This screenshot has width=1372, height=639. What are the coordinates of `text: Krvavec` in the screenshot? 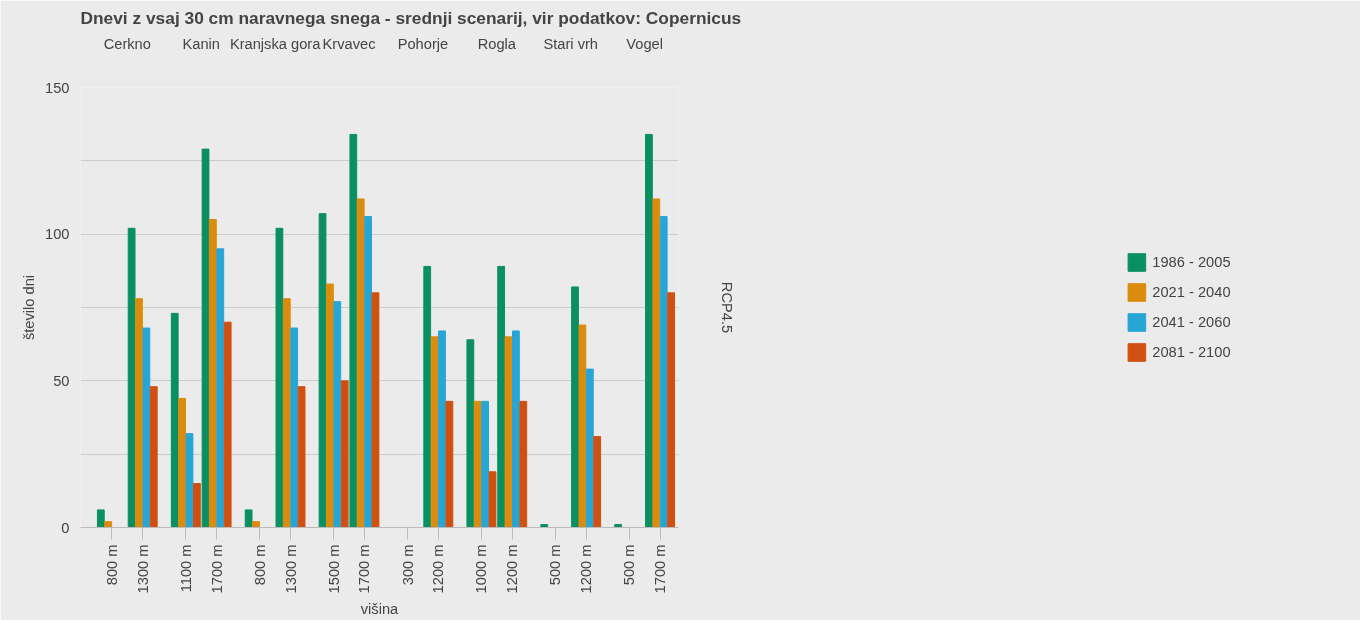 It's located at (349, 43).